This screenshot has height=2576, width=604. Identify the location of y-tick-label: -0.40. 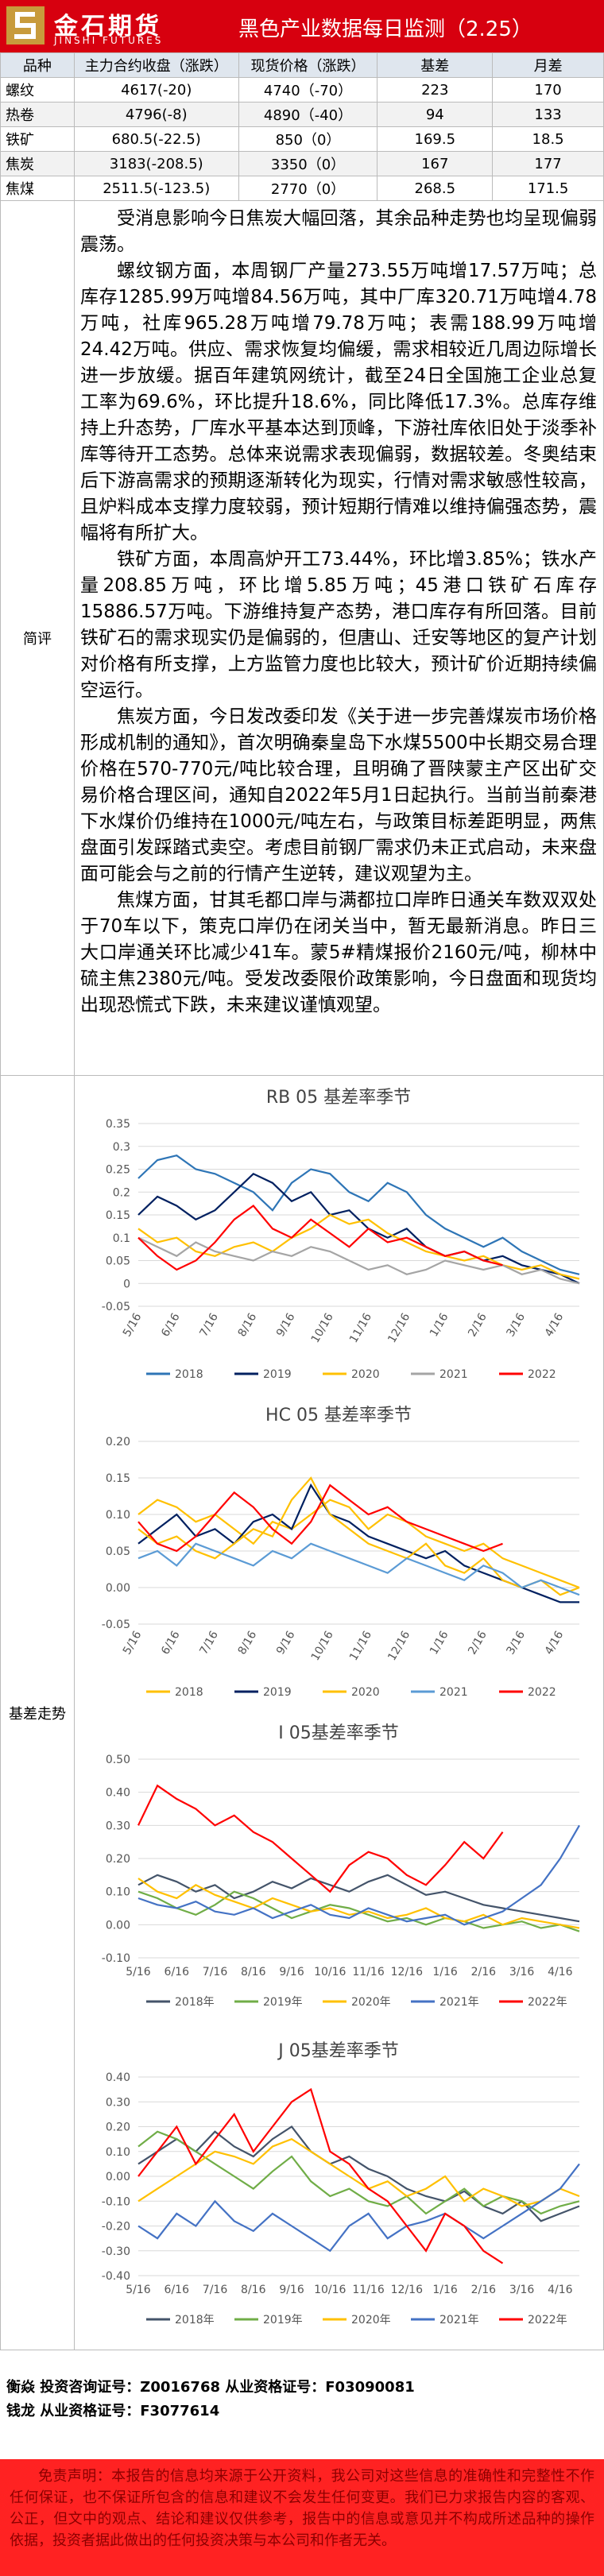
(116, 2276).